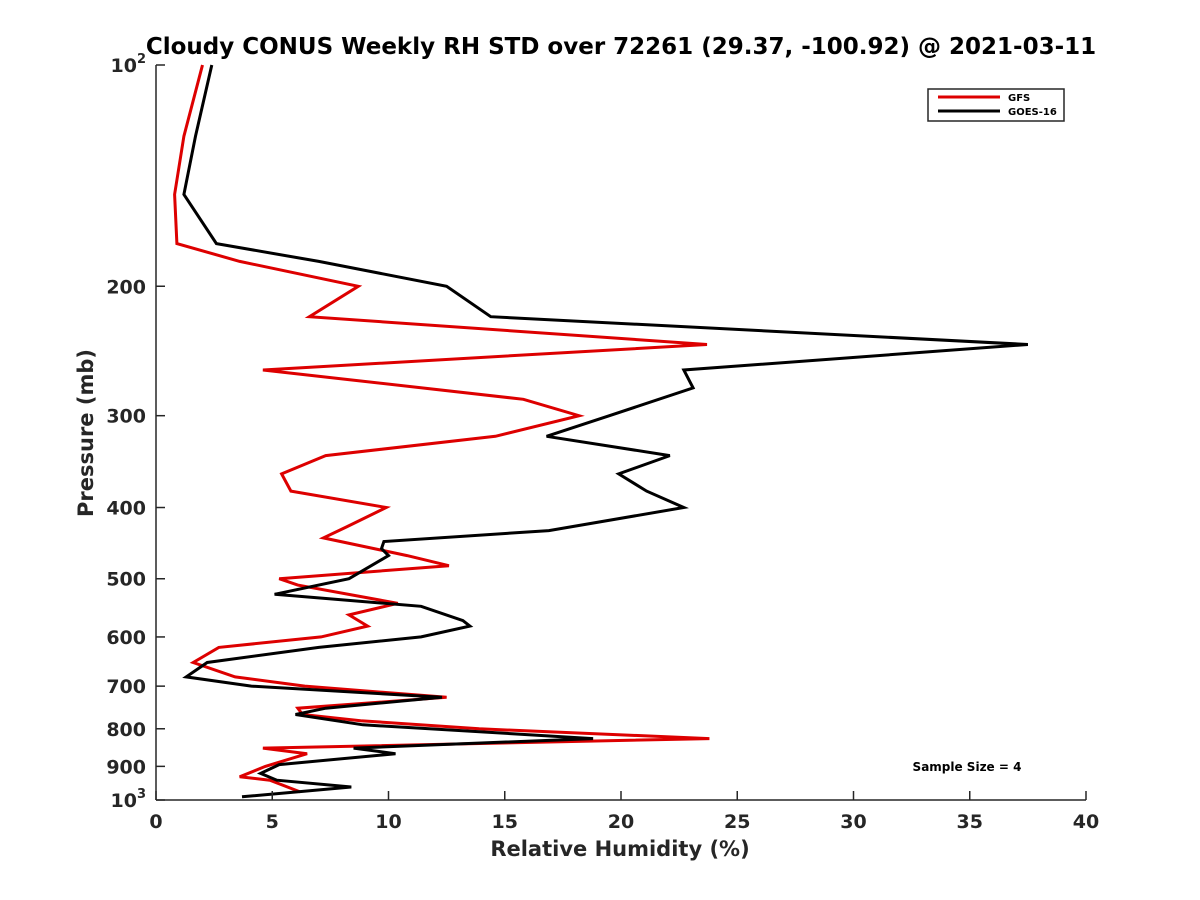 The image size is (1200, 900). Describe the element at coordinates (126, 767) in the screenshot. I see `y-tick-label: 900` at that location.